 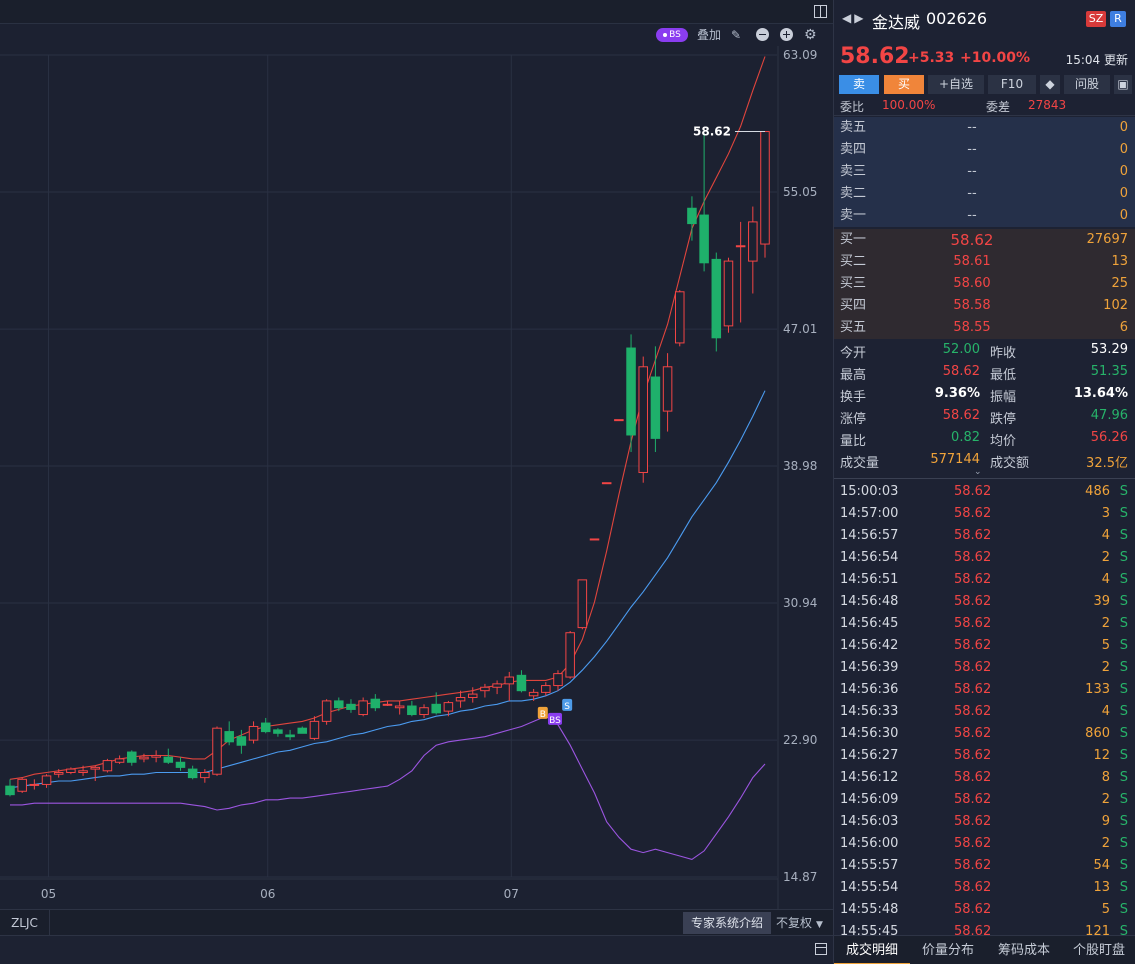 What do you see at coordinates (1098, 950) in the screenshot?
I see `tab-stock-watch: 个股盯盘` at bounding box center [1098, 950].